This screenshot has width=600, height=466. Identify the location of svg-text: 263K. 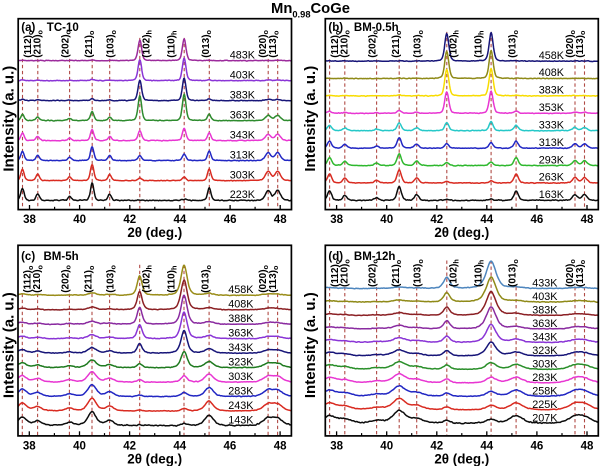
(552, 178).